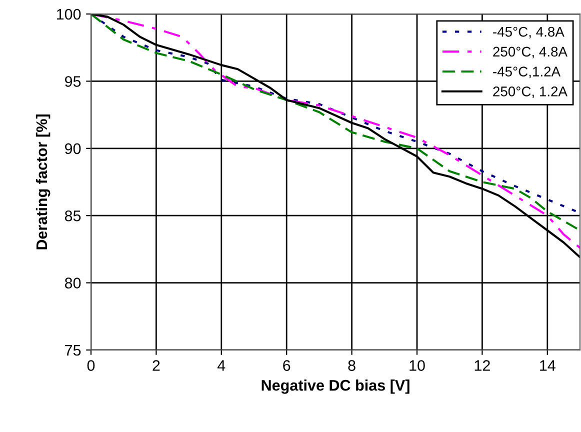  I want to click on x-tick-label: 10, so click(417, 365).